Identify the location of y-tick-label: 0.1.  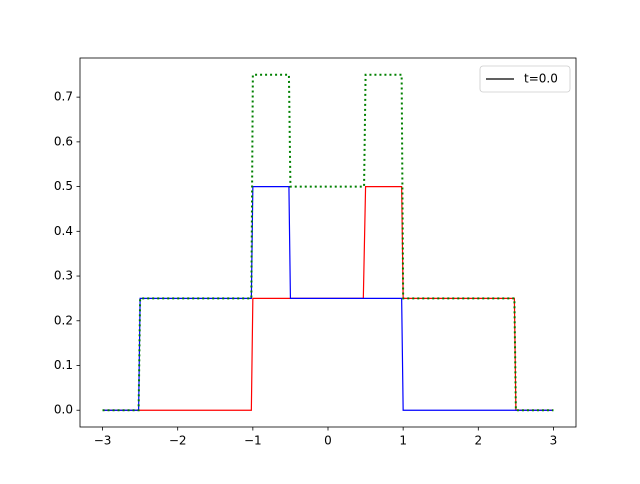
(63, 365).